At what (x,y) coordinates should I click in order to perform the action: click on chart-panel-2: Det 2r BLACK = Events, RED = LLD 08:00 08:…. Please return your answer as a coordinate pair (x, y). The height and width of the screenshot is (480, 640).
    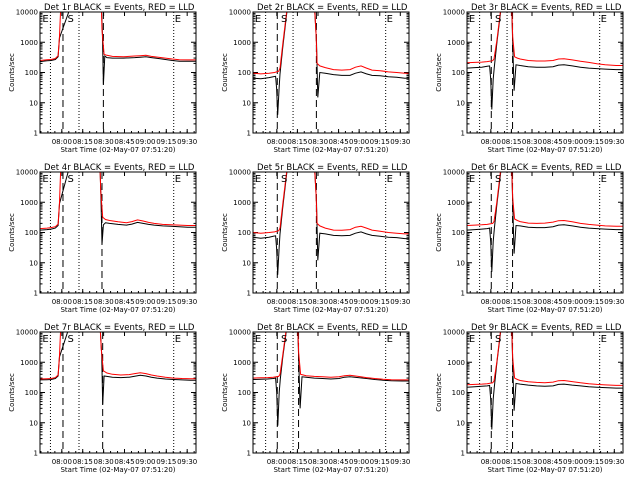
    Looking at the image, I should click on (315, 78).